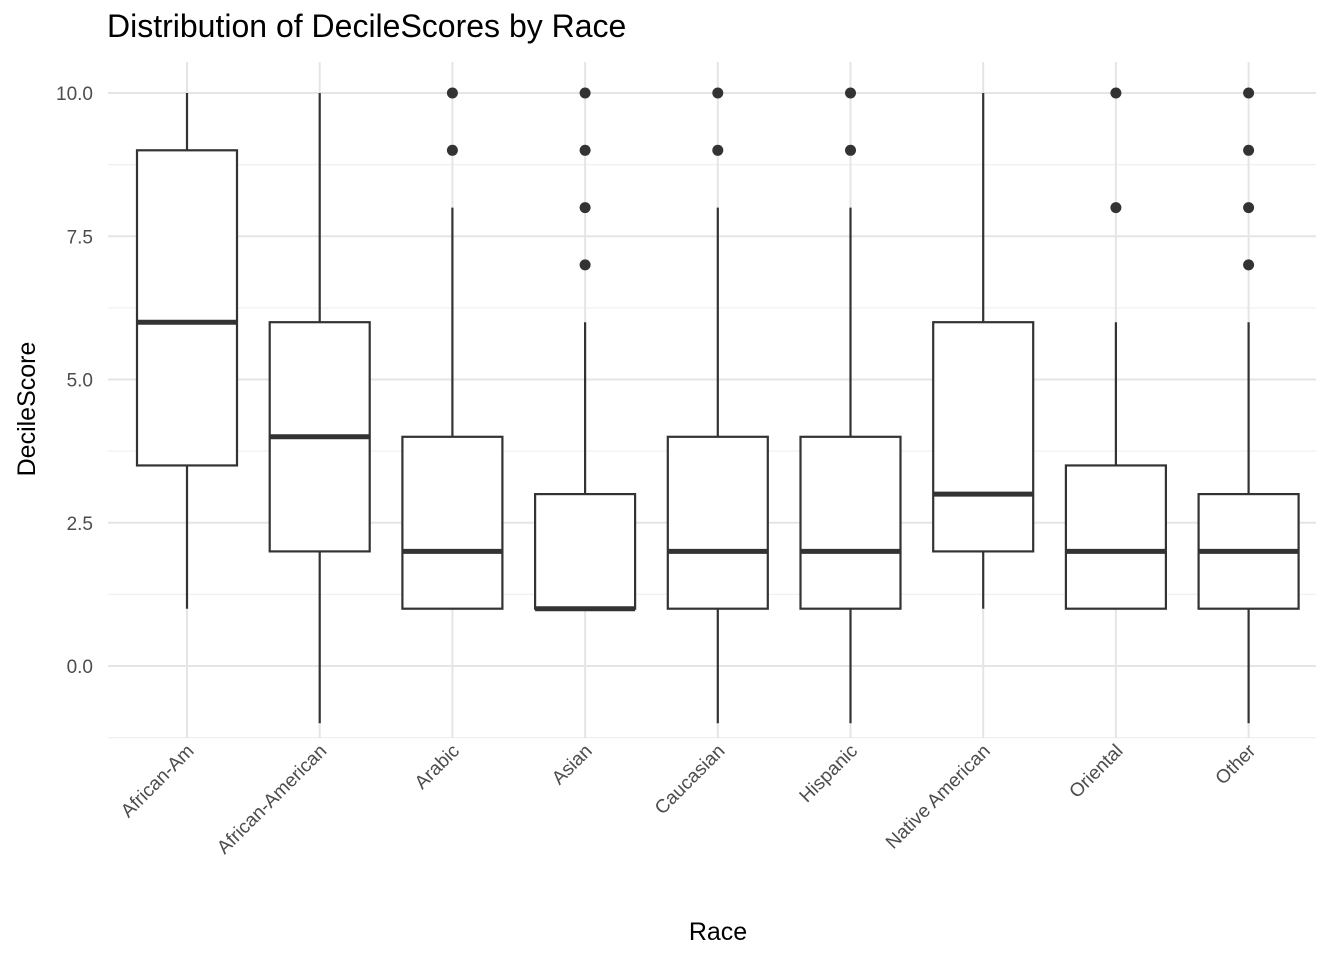 Image resolution: width=1344 pixels, height=960 pixels. I want to click on x-tick-label: Arabic, so click(437, 767).